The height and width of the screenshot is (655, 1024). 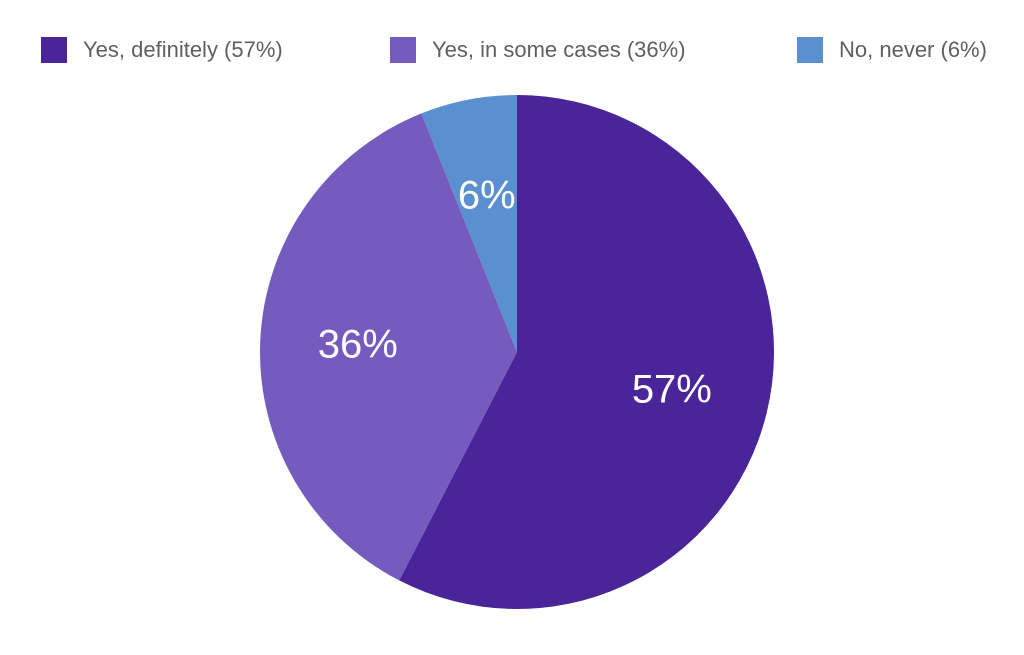 What do you see at coordinates (810, 50) in the screenshot?
I see `legend-swatch-no-never` at bounding box center [810, 50].